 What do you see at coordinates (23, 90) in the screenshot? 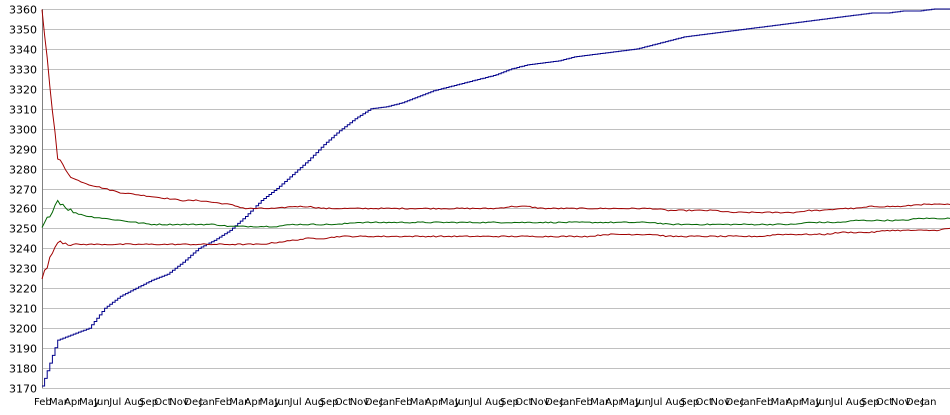
I see `y-tick-label: 3320` at bounding box center [23, 90].